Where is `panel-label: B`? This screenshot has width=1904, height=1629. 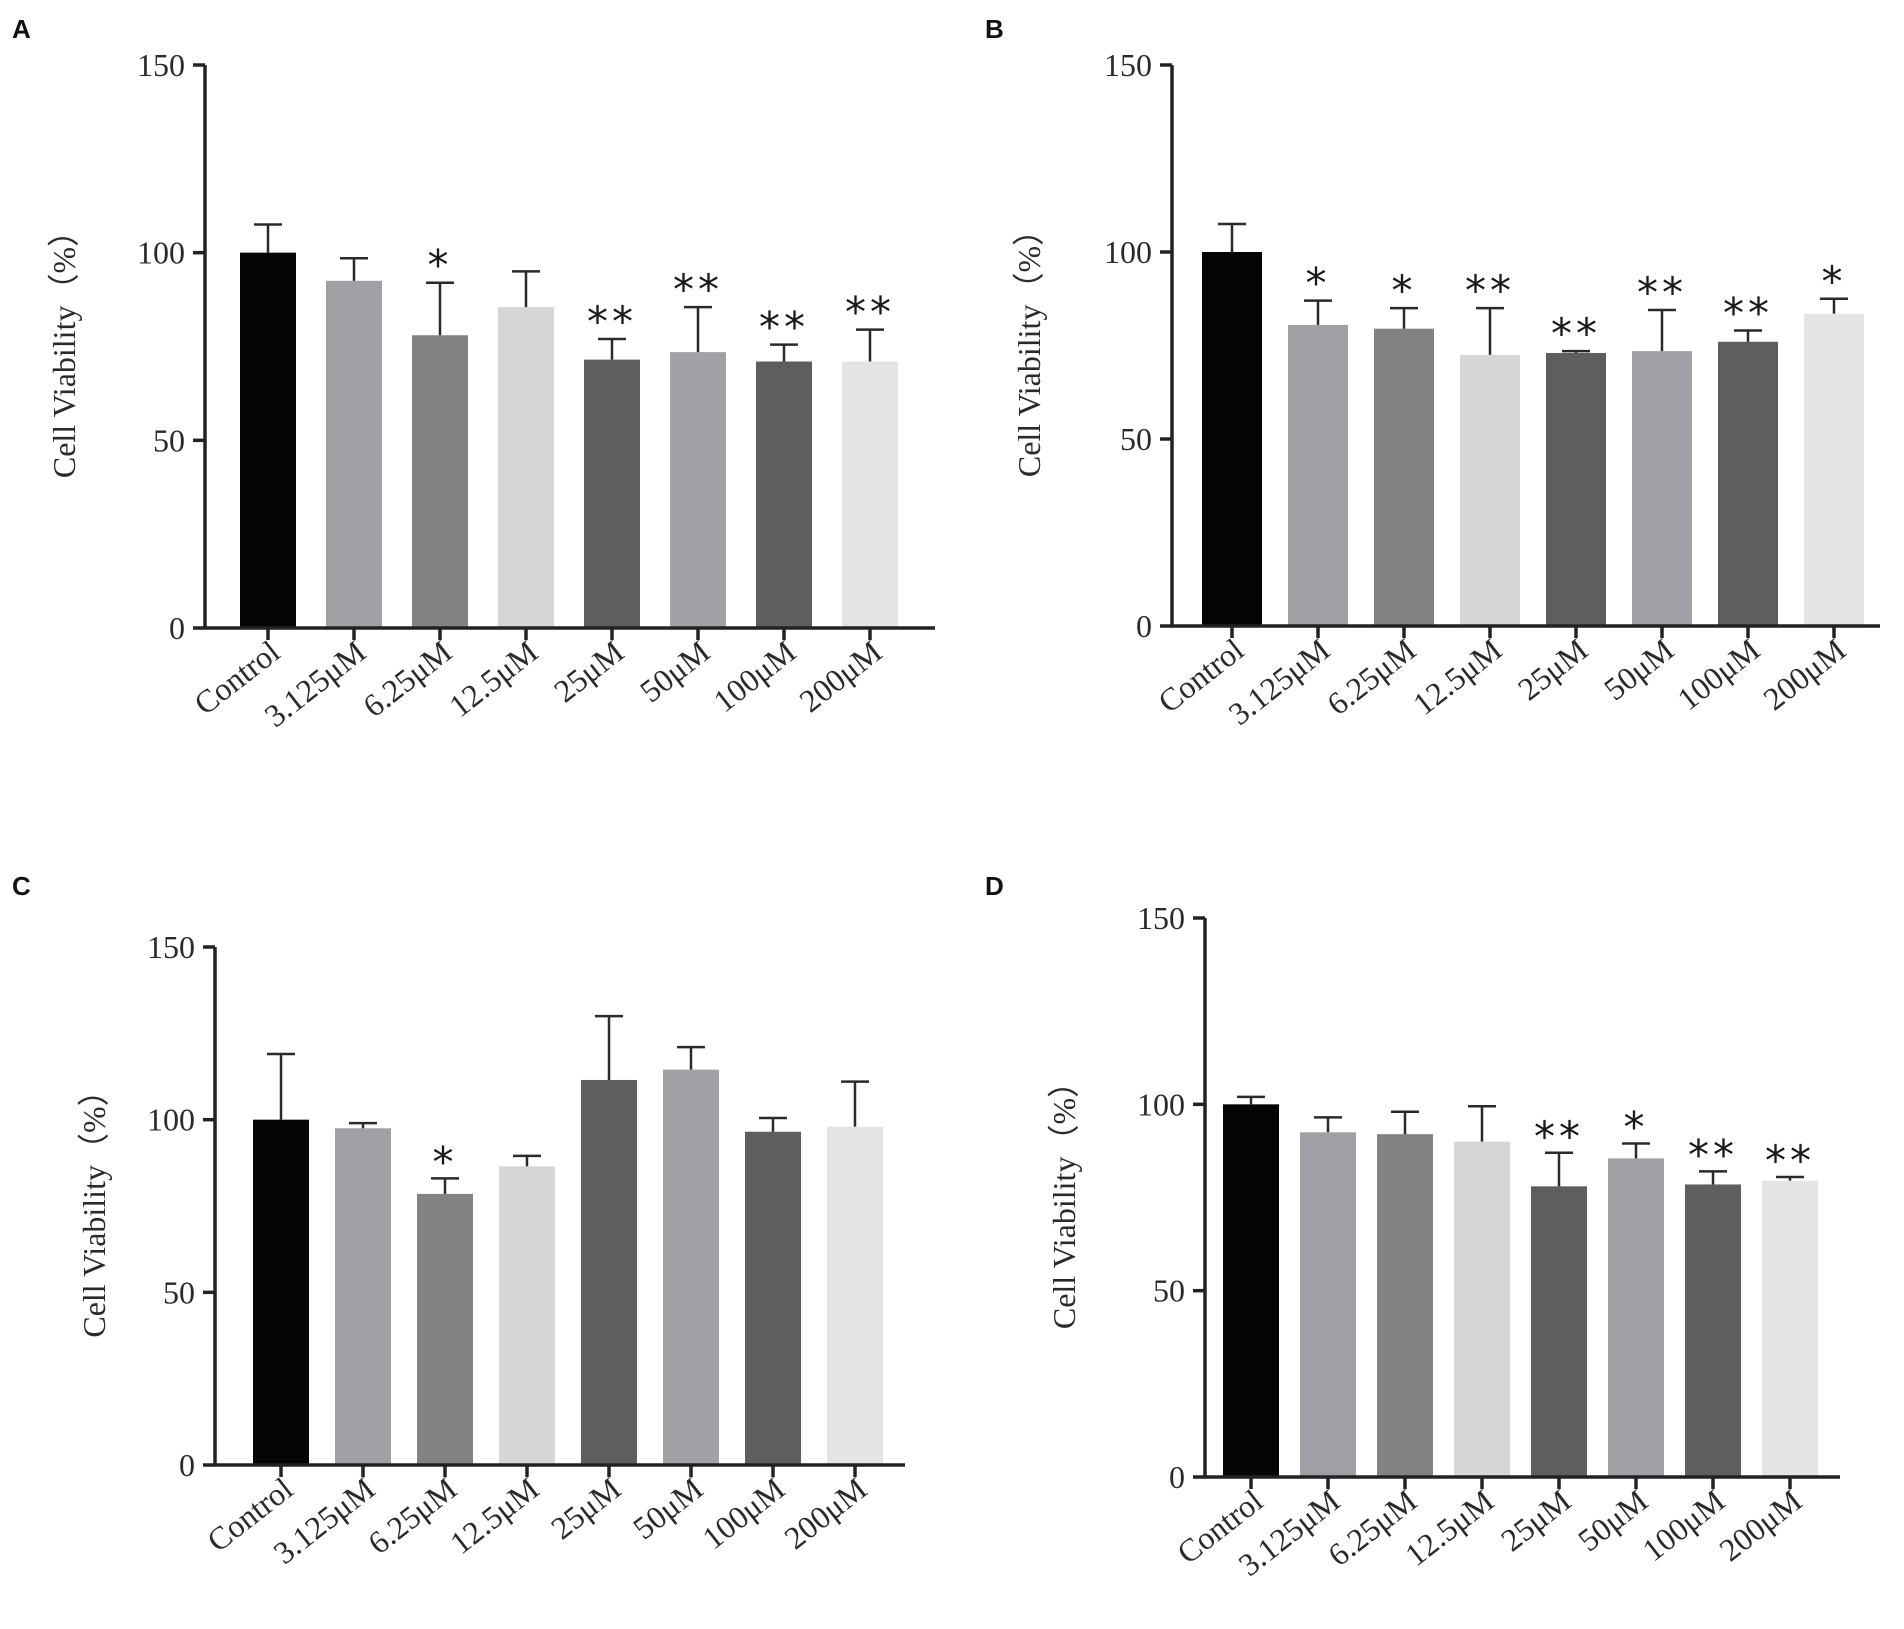
panel-label: B is located at coordinates (994, 29).